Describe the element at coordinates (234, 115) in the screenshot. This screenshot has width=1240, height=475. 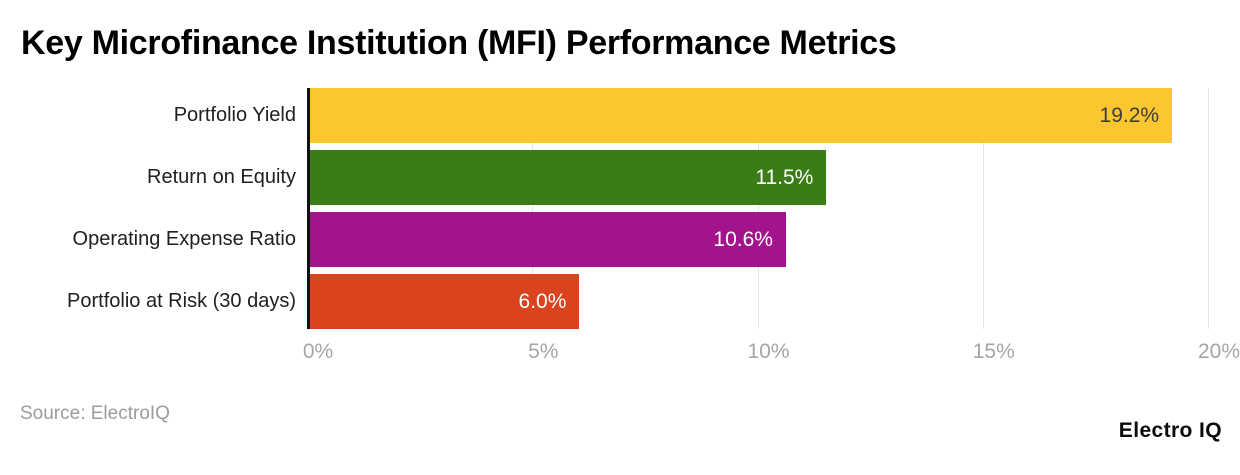
I see `category-label: Portfolio Yield` at that location.